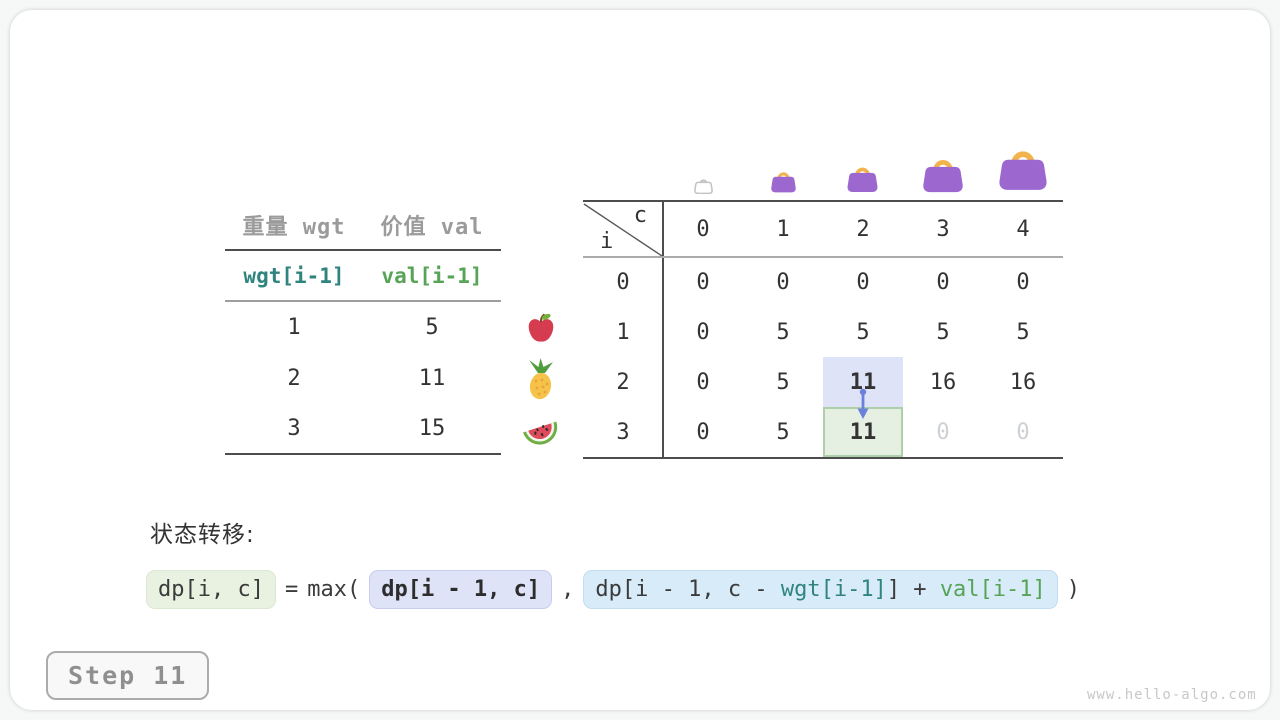 This screenshot has height=720, width=1280. I want to click on item-value: 11, so click(432, 378).